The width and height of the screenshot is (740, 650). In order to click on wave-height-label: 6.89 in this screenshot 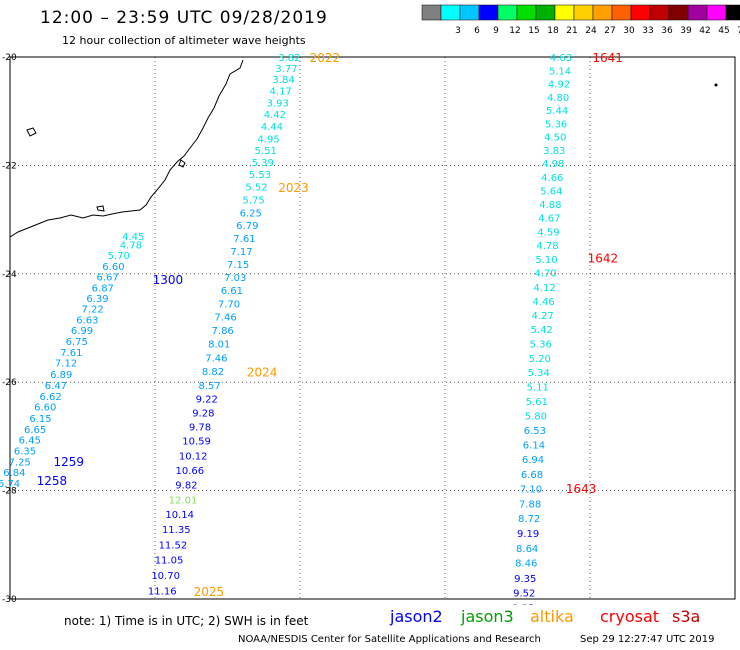, I will do `click(61, 375)`.